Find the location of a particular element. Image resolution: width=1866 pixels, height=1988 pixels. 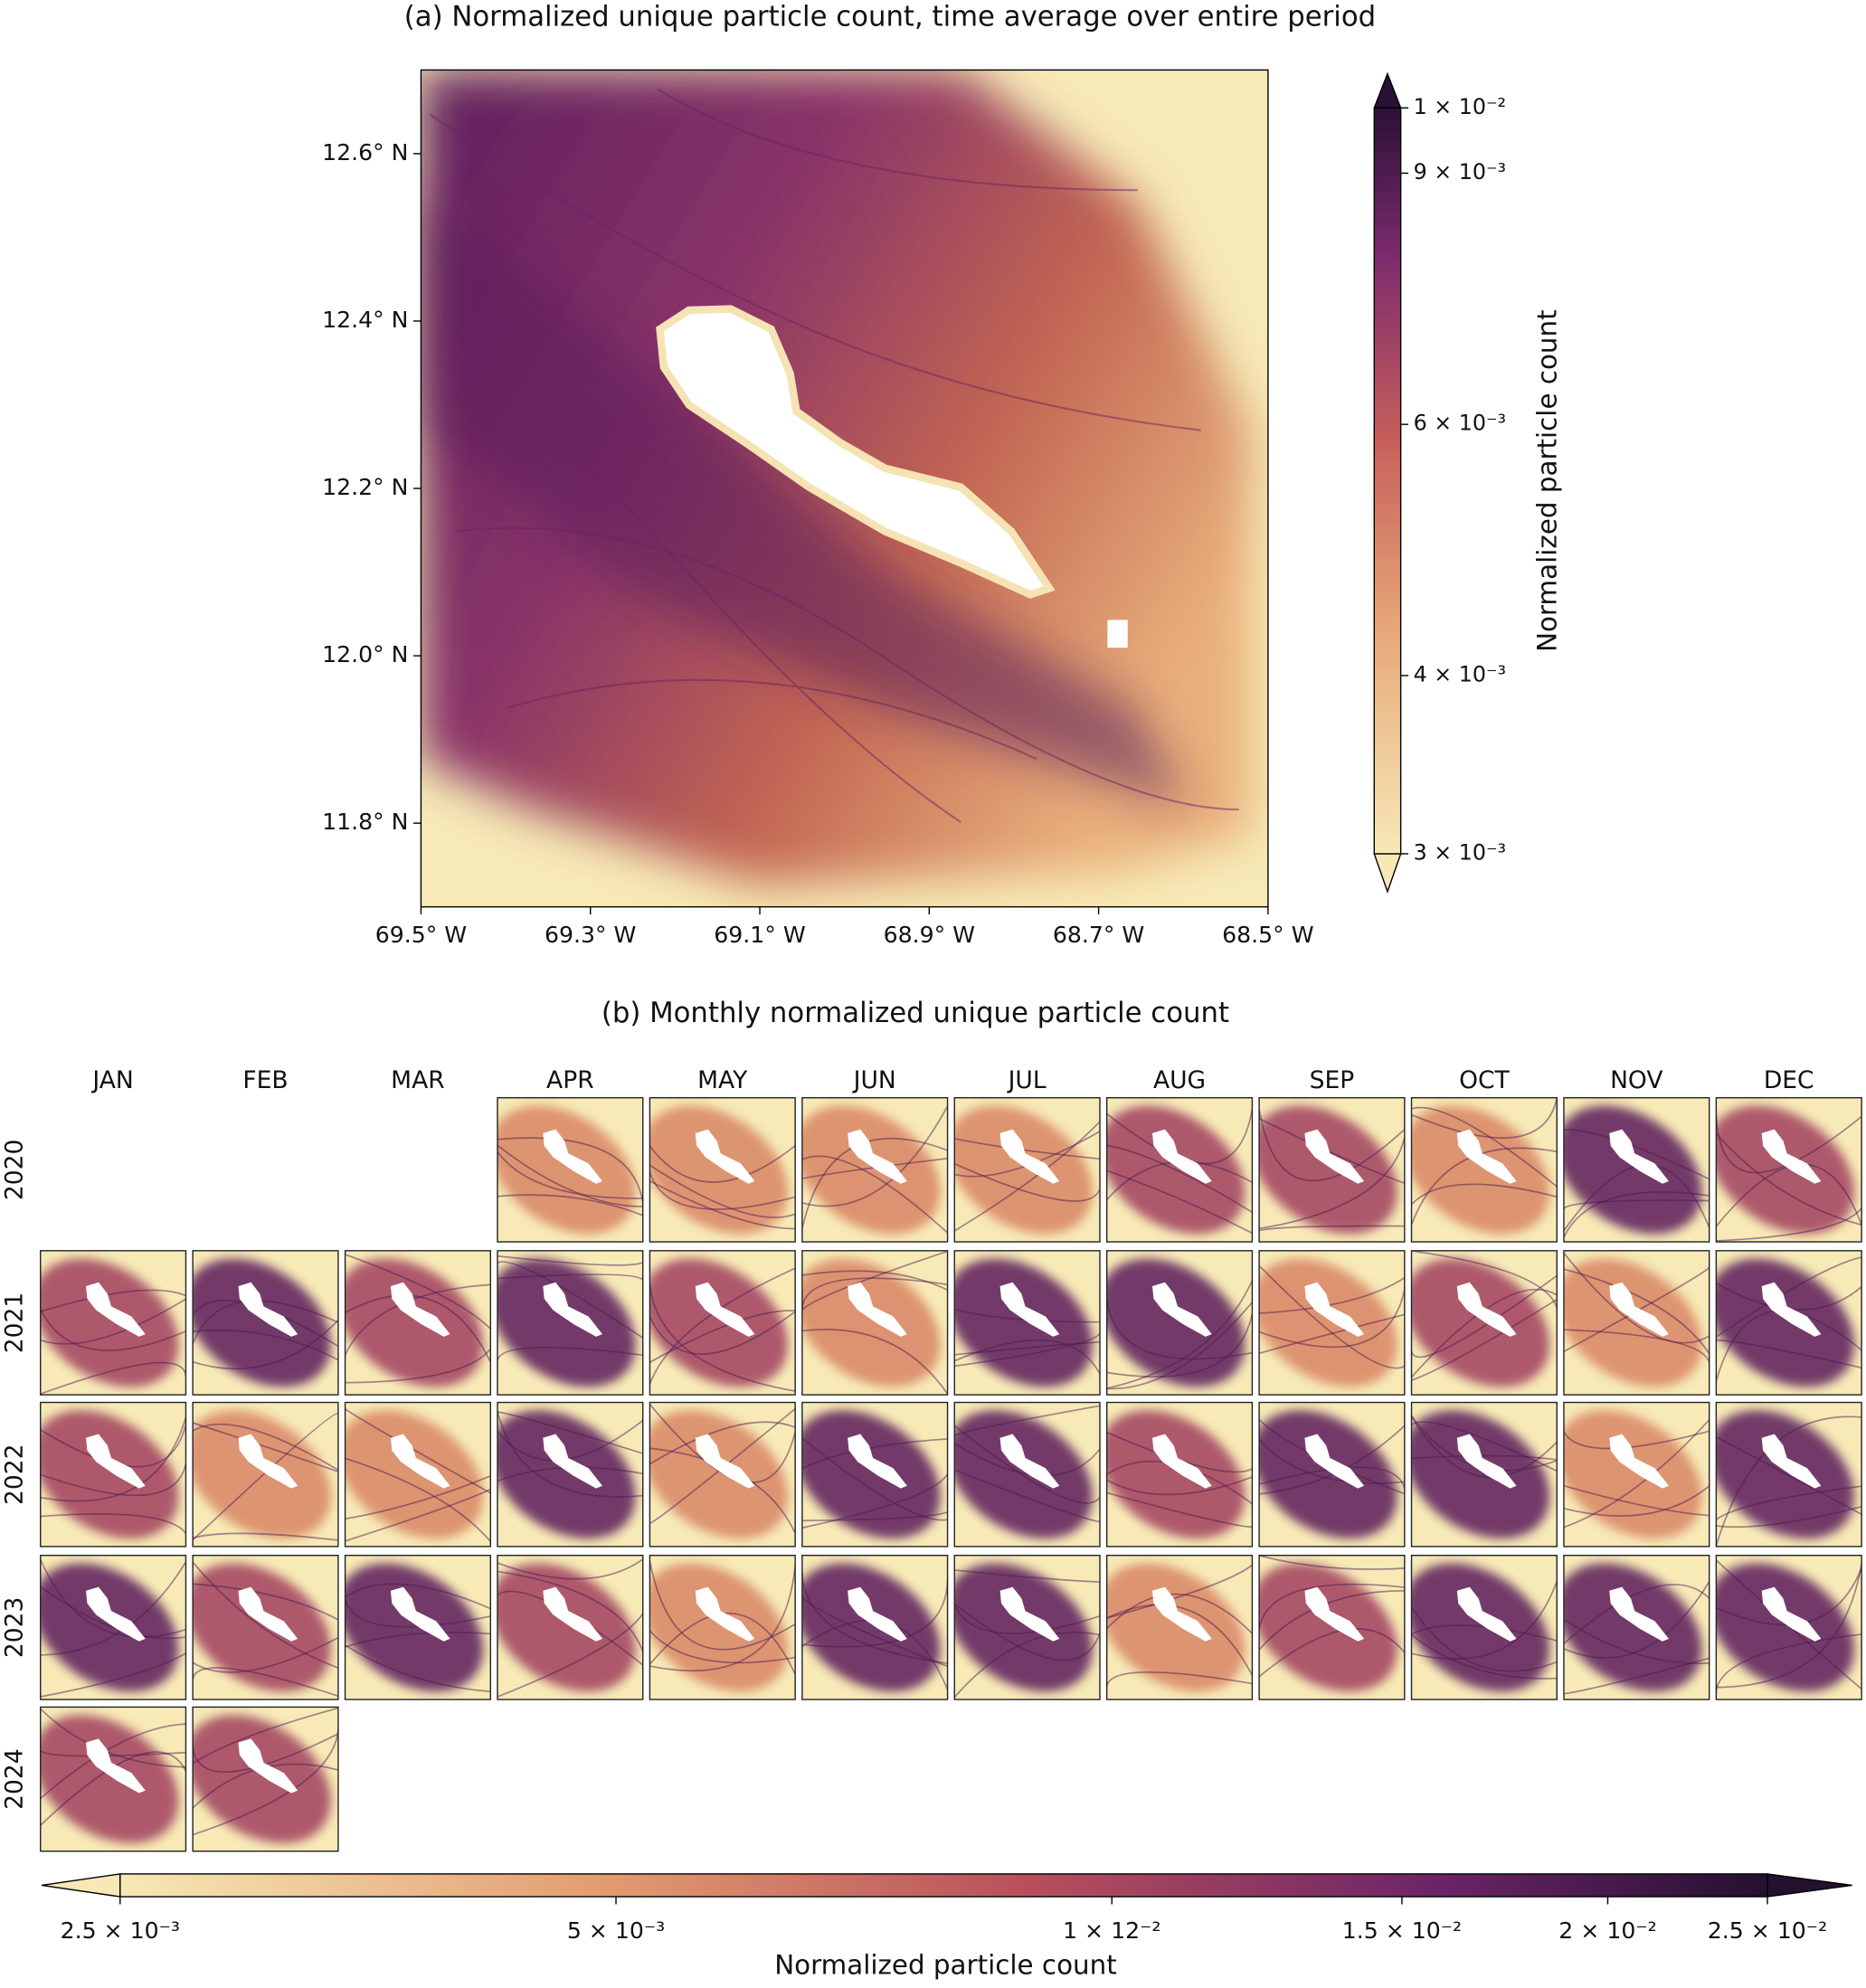

x-tick-label: 69.3° W is located at coordinates (591, 935).